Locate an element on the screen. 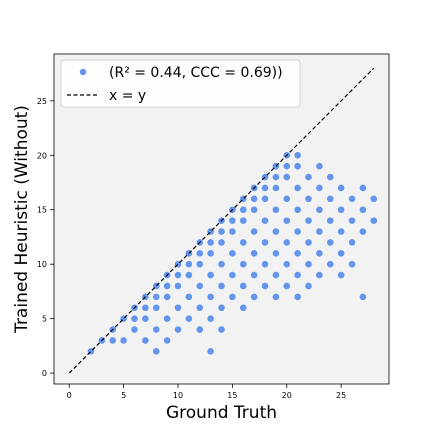 The height and width of the screenshot is (432, 432). legend: (R² = 0.44, CCC = 0.69)) x = y is located at coordinates (180, 83).